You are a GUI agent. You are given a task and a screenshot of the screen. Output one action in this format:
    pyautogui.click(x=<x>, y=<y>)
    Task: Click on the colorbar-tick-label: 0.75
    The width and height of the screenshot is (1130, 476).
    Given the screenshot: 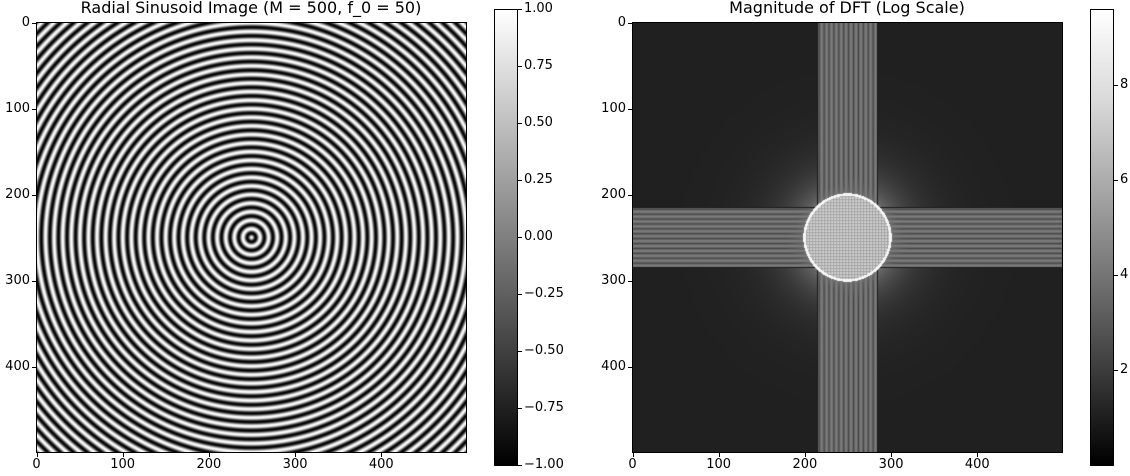 What is the action you would take?
    pyautogui.click(x=538, y=65)
    